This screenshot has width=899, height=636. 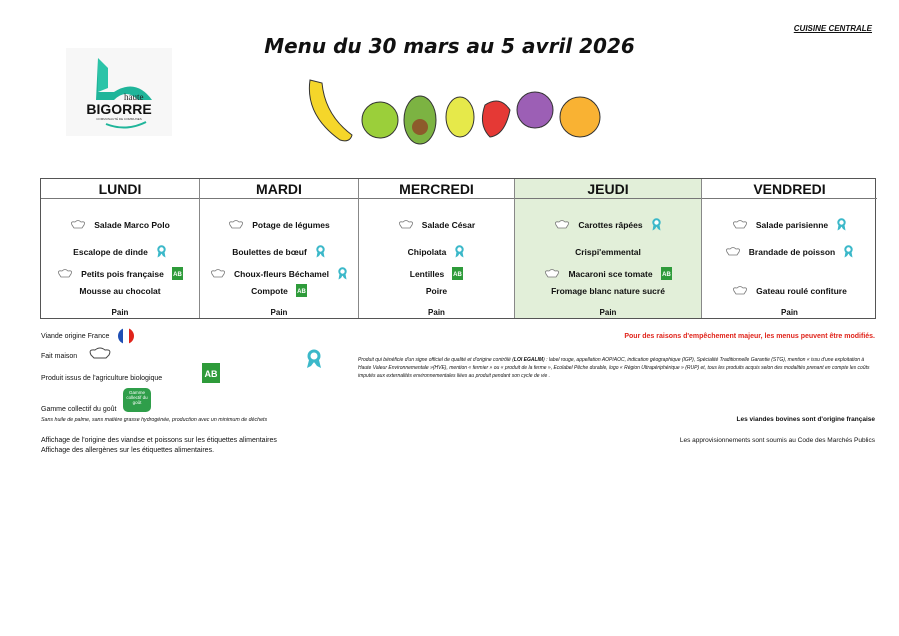 I want to click on page-title: Menu du 30 mars au 5 avril 2026, so click(x=449, y=46).